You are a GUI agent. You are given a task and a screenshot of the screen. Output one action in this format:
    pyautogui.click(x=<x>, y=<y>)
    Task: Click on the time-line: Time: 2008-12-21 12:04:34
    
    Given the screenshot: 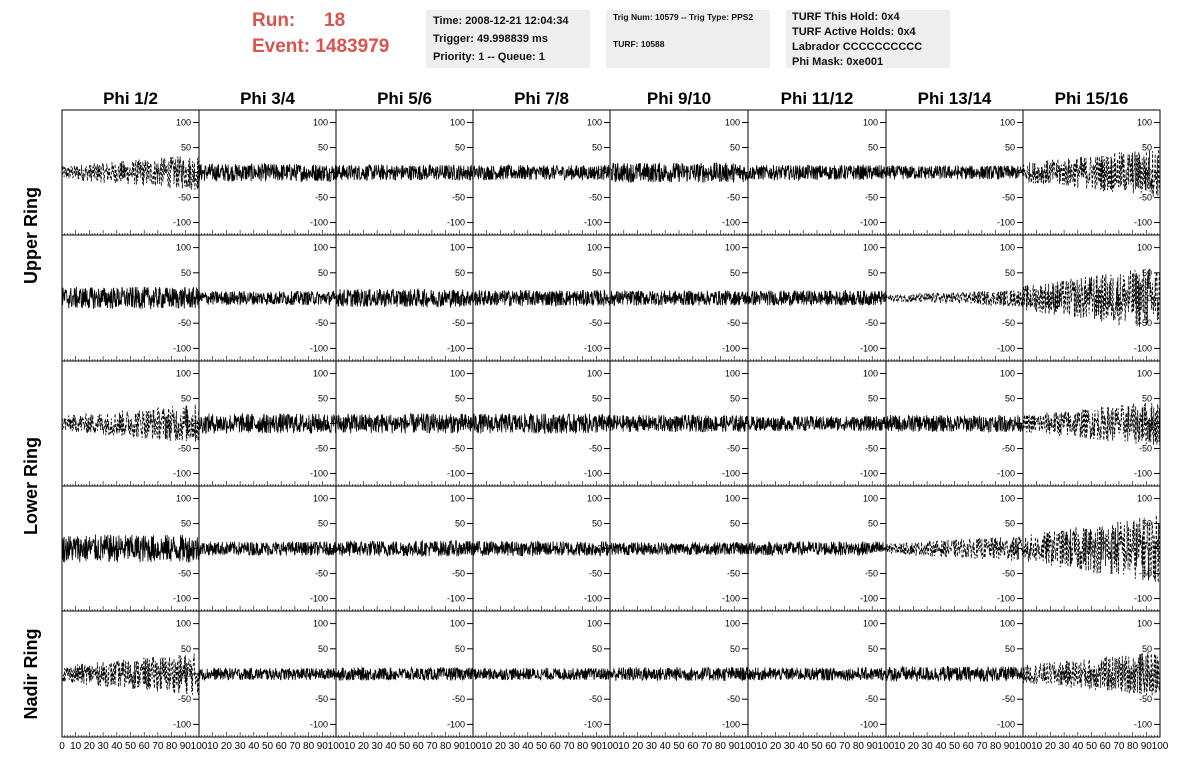 What is the action you would take?
    pyautogui.click(x=501, y=21)
    